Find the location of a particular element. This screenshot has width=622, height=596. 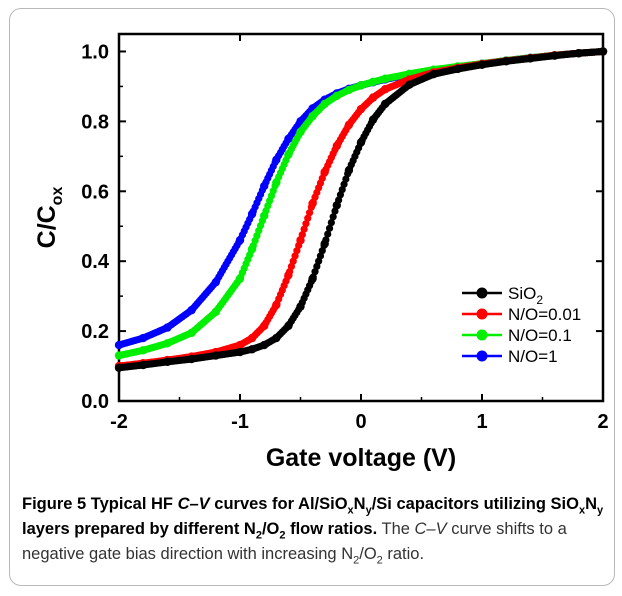

legend-label: N/O=1 is located at coordinates (533, 356).